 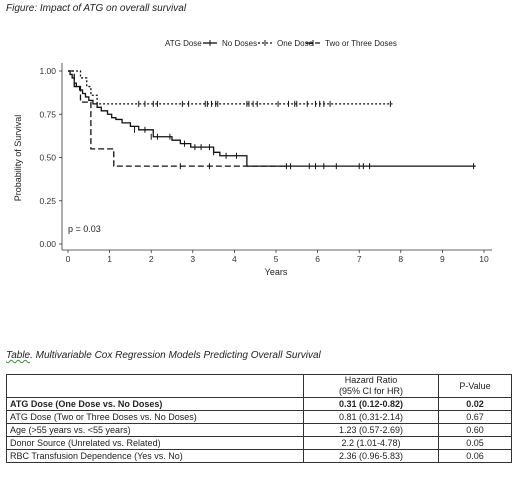 I want to click on row-p: 0.05, so click(x=475, y=443).